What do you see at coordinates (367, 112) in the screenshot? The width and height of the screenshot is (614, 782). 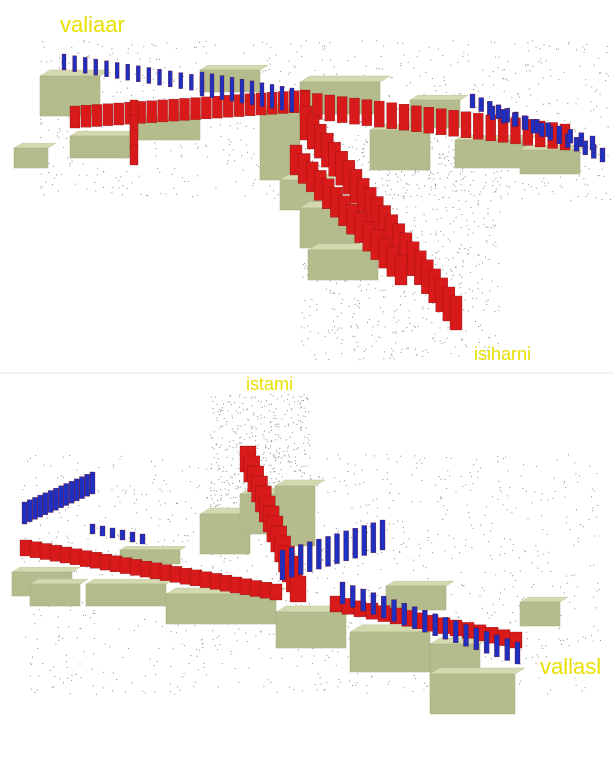 I see `red-bar` at bounding box center [367, 112].